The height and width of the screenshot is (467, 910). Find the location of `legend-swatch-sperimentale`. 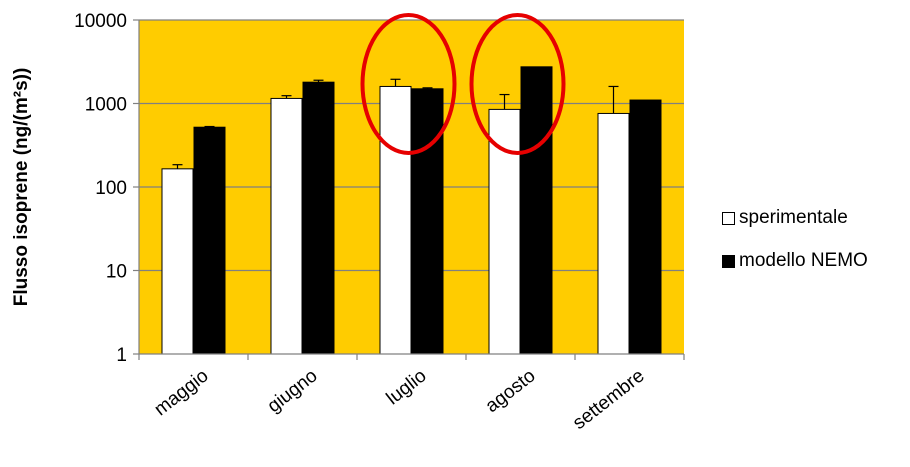

legend-swatch-sperimentale is located at coordinates (728, 218).